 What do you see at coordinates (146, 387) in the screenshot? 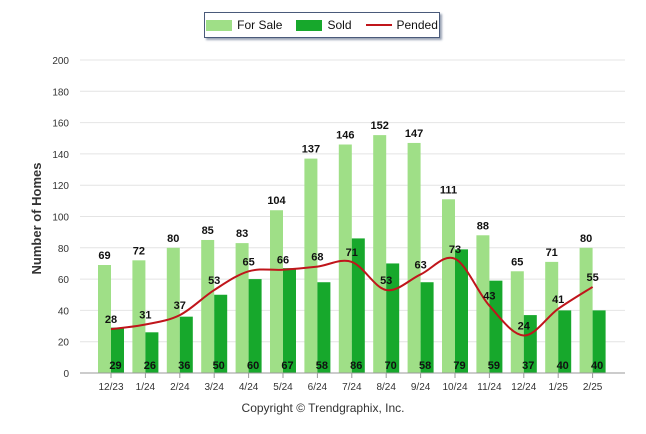
I see `x-tick-label: 1/24` at bounding box center [146, 387].